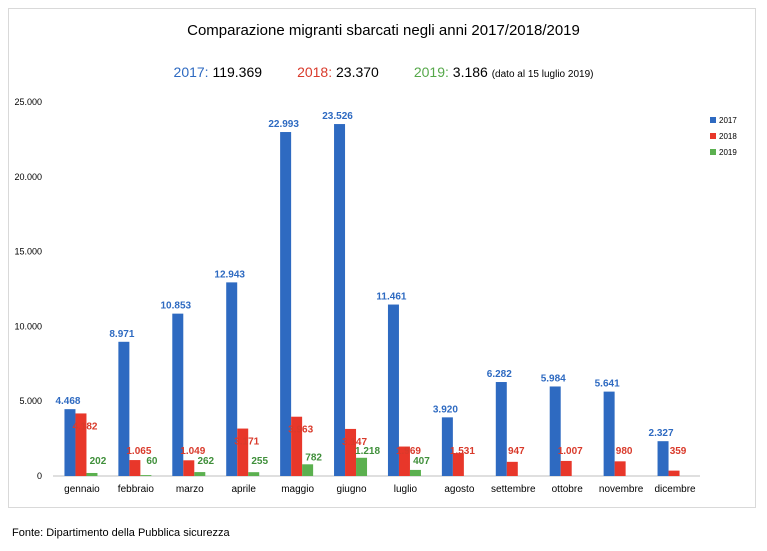  What do you see at coordinates (357, 72) in the screenshot?
I see `total-2018-value: 23.370` at bounding box center [357, 72].